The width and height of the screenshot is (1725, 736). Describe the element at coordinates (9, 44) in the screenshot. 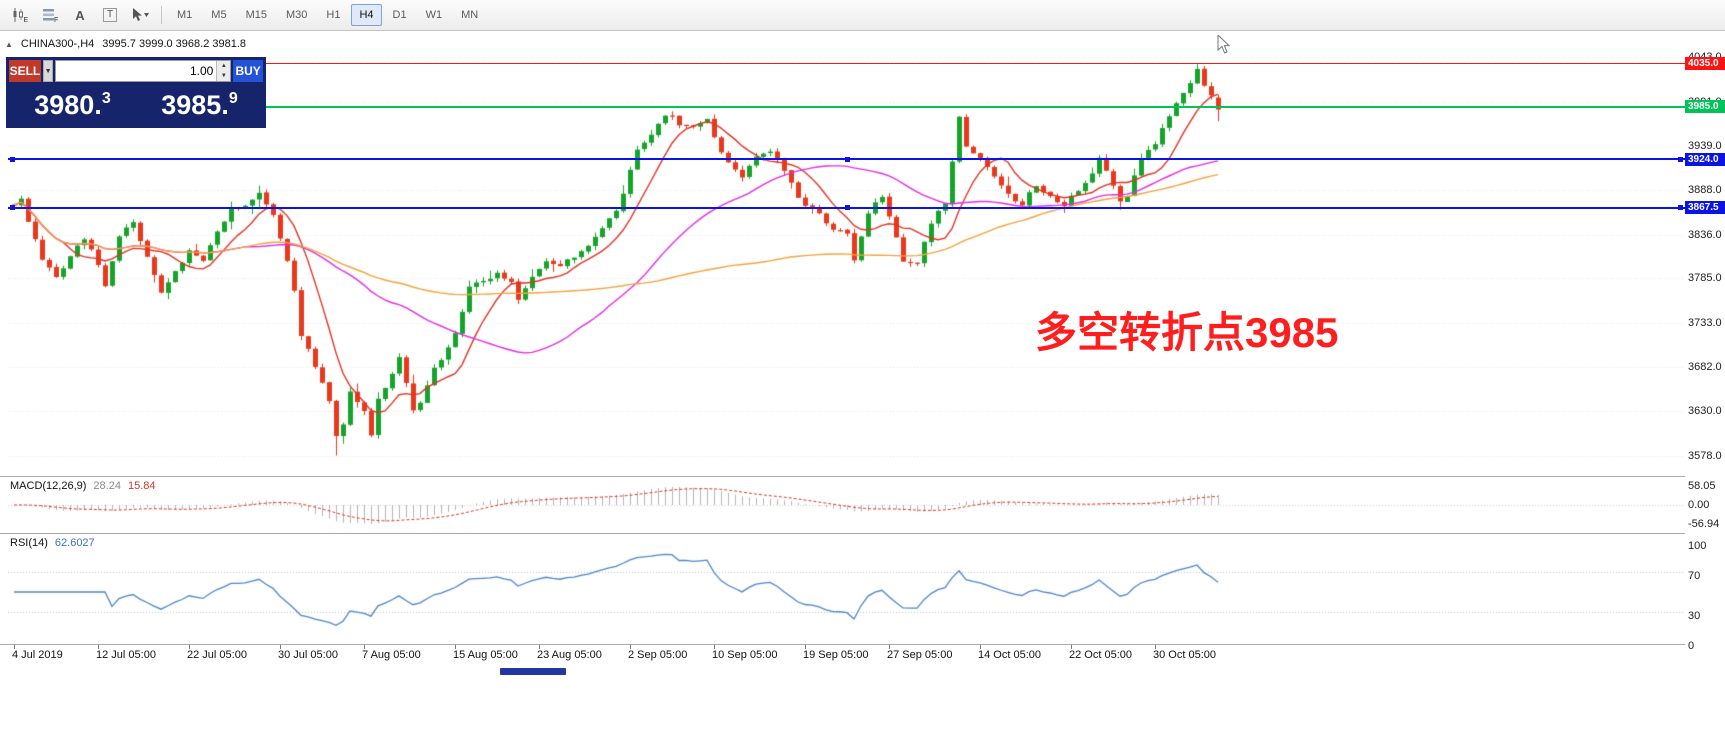

I see `collapse-icon: ▲` at that location.